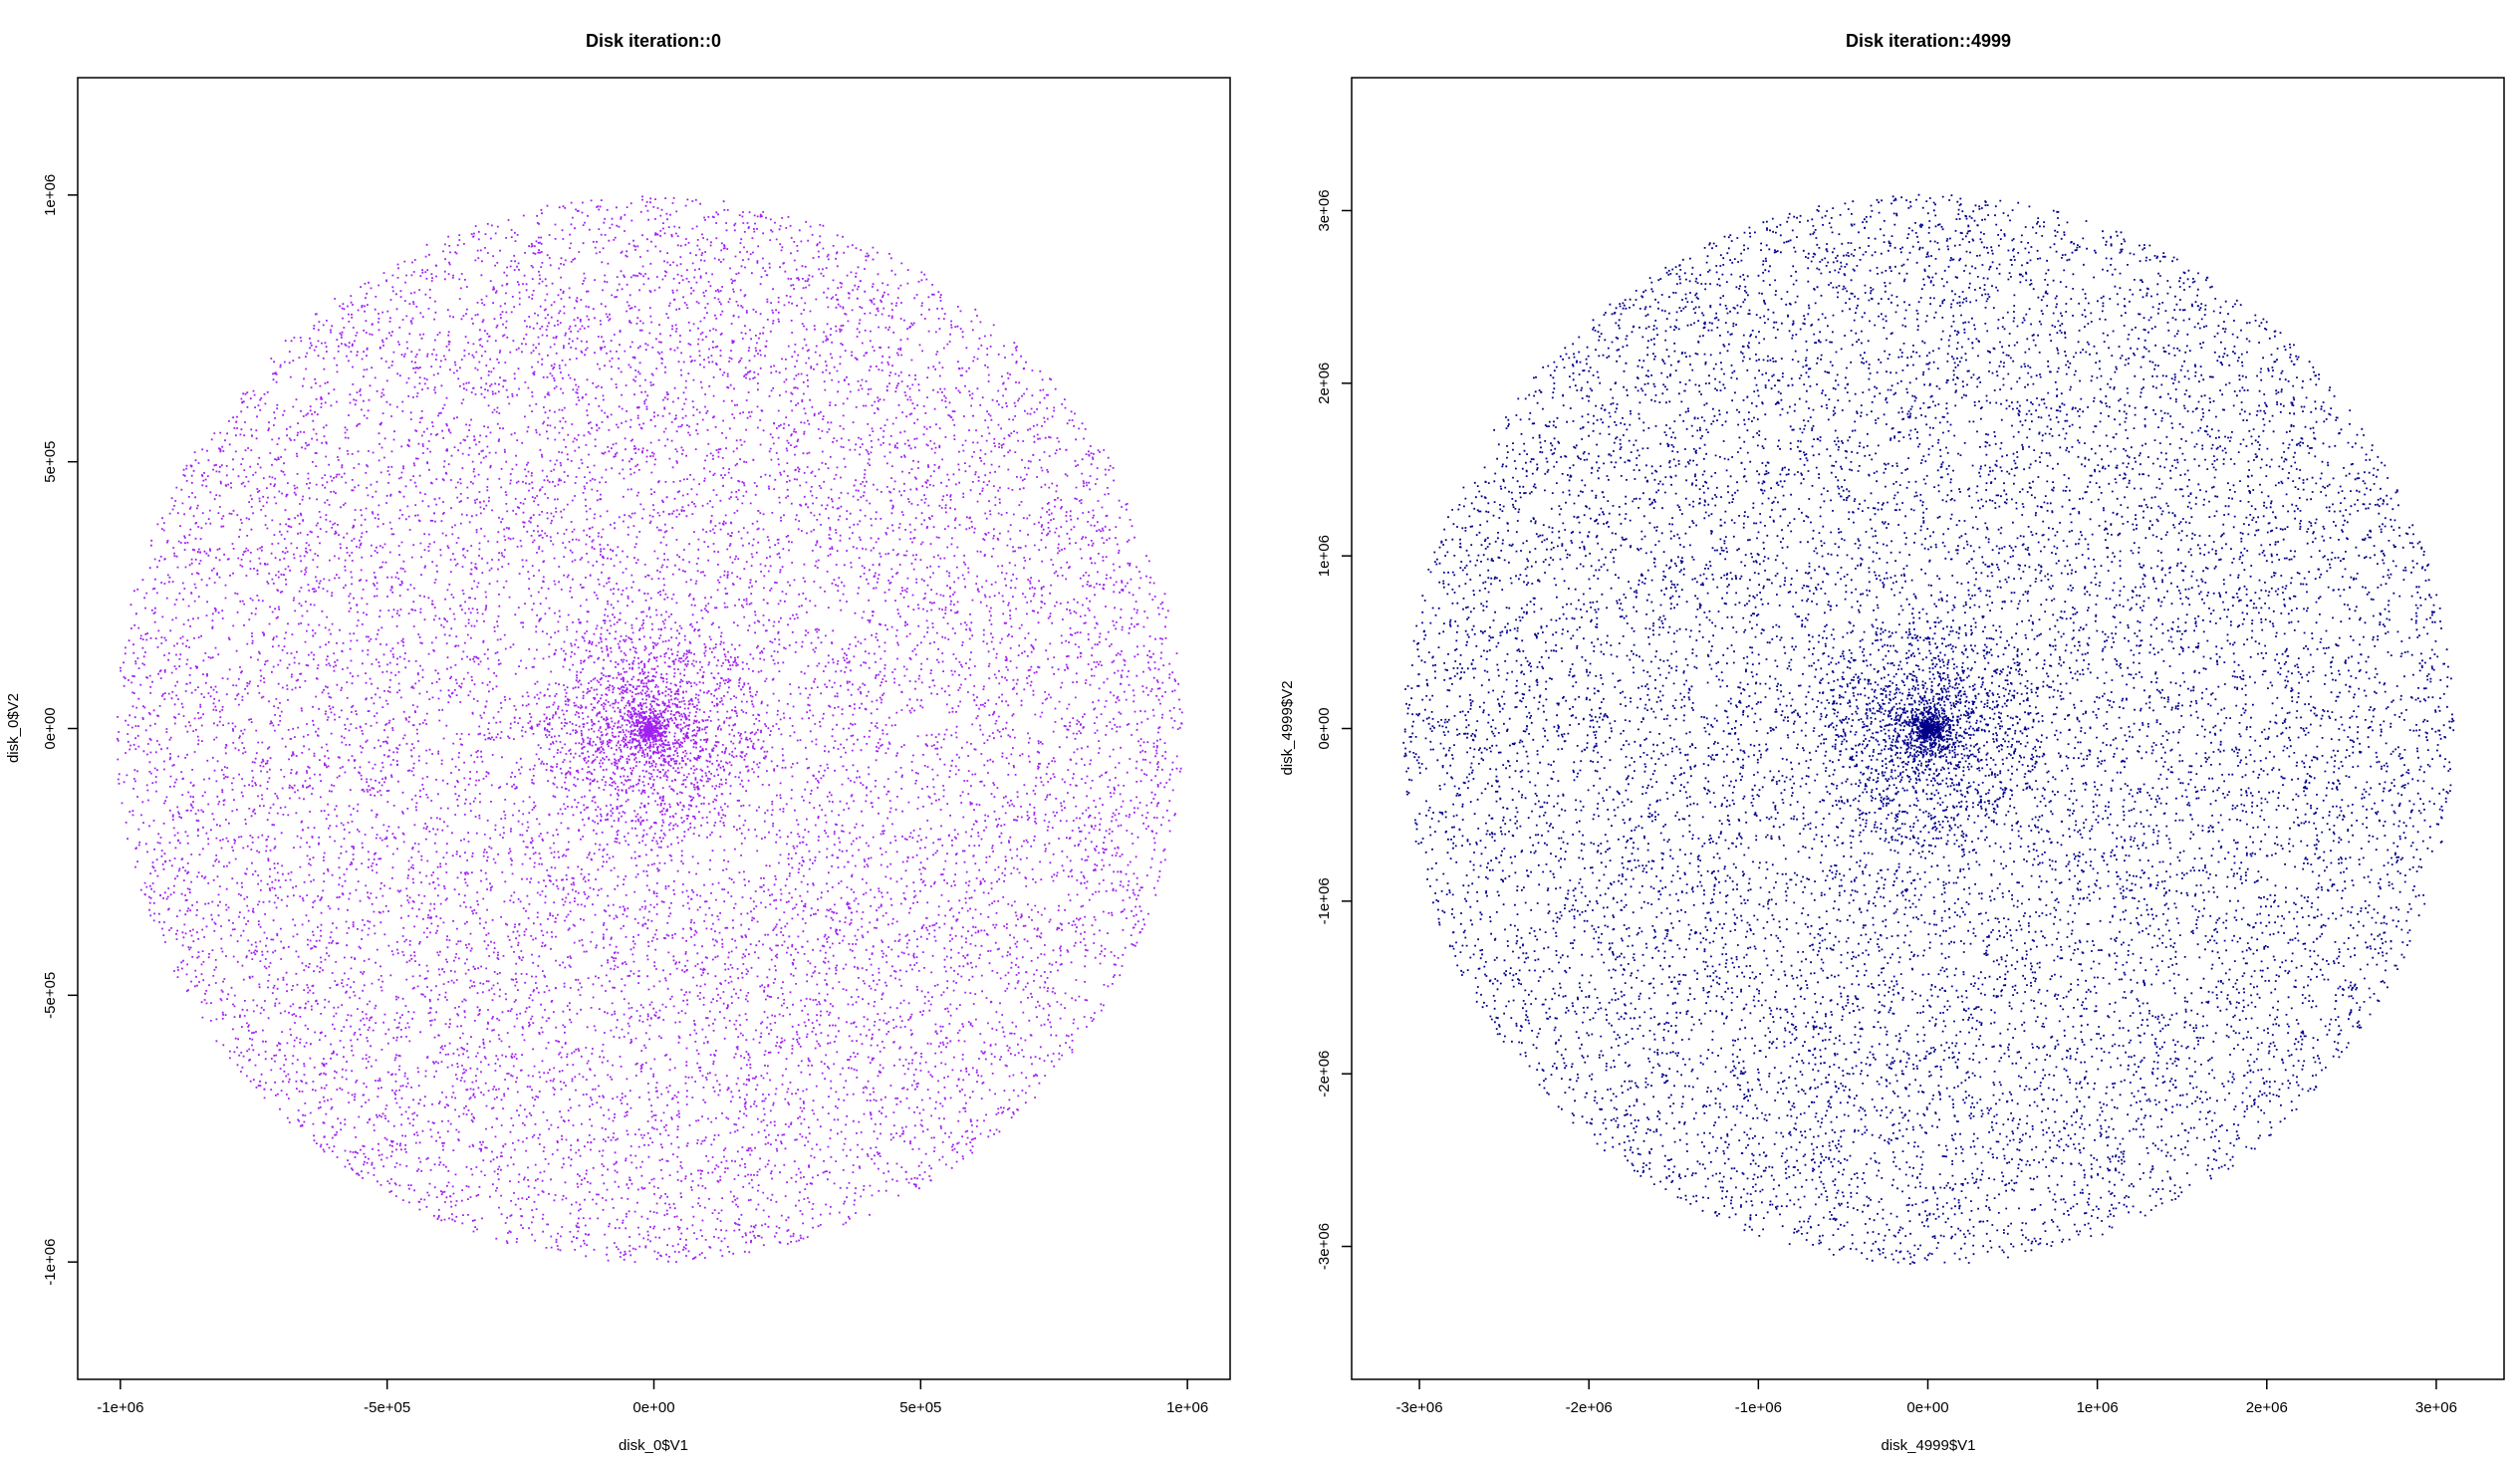 The height and width of the screenshot is (1466, 2520). What do you see at coordinates (1926, 1398) in the screenshot?
I see `x-axis: -3e+06 -2e+06 -1e+06 0e+00 1e+06 2e+06 3e+06` at bounding box center [1926, 1398].